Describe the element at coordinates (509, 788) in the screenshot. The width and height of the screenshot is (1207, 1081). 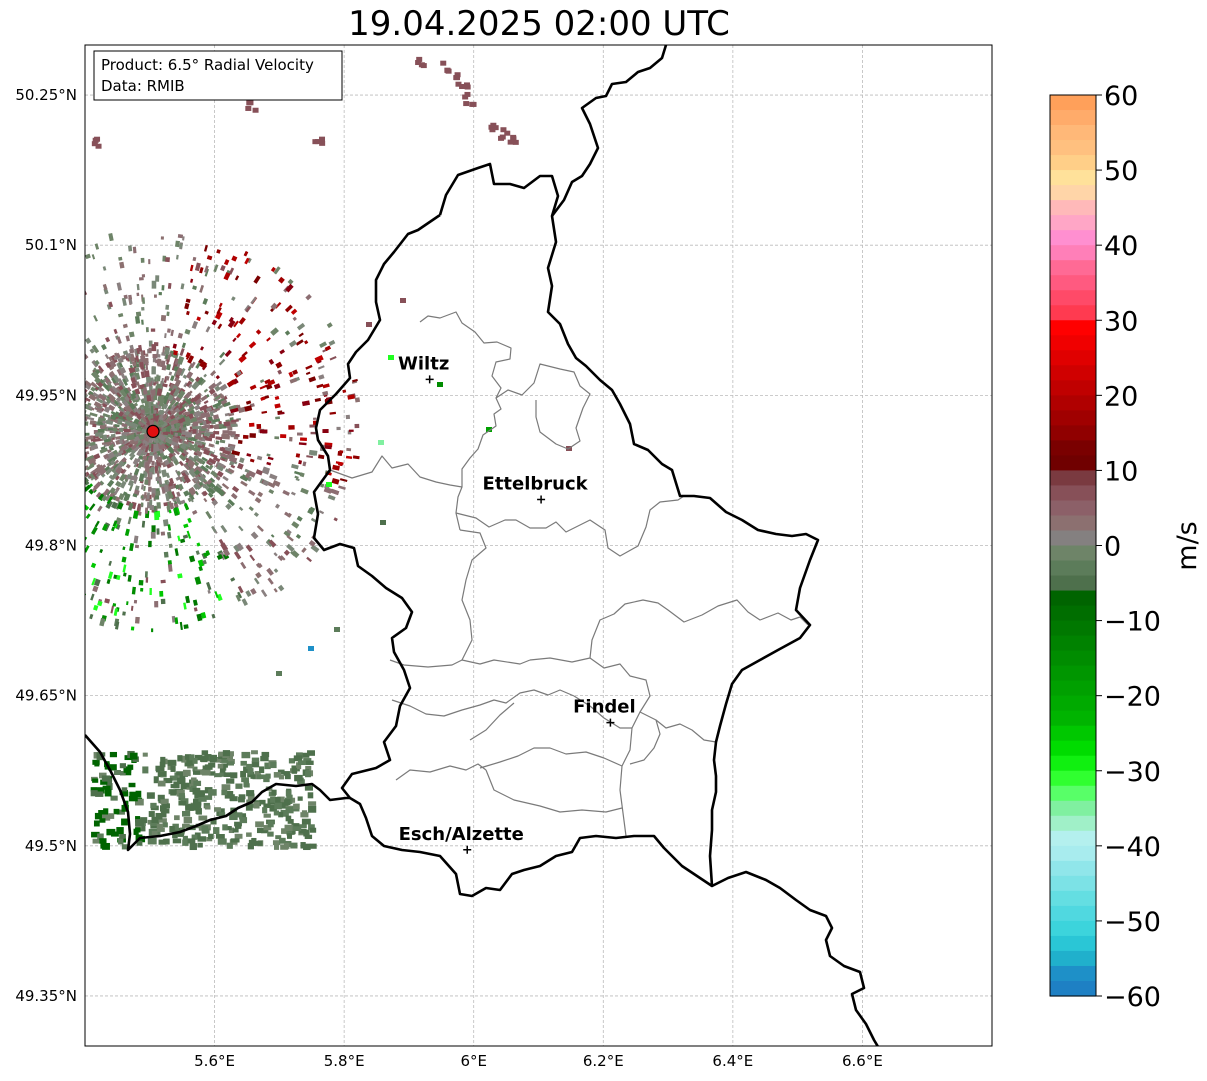
I see `canton-boundary-esch` at that location.